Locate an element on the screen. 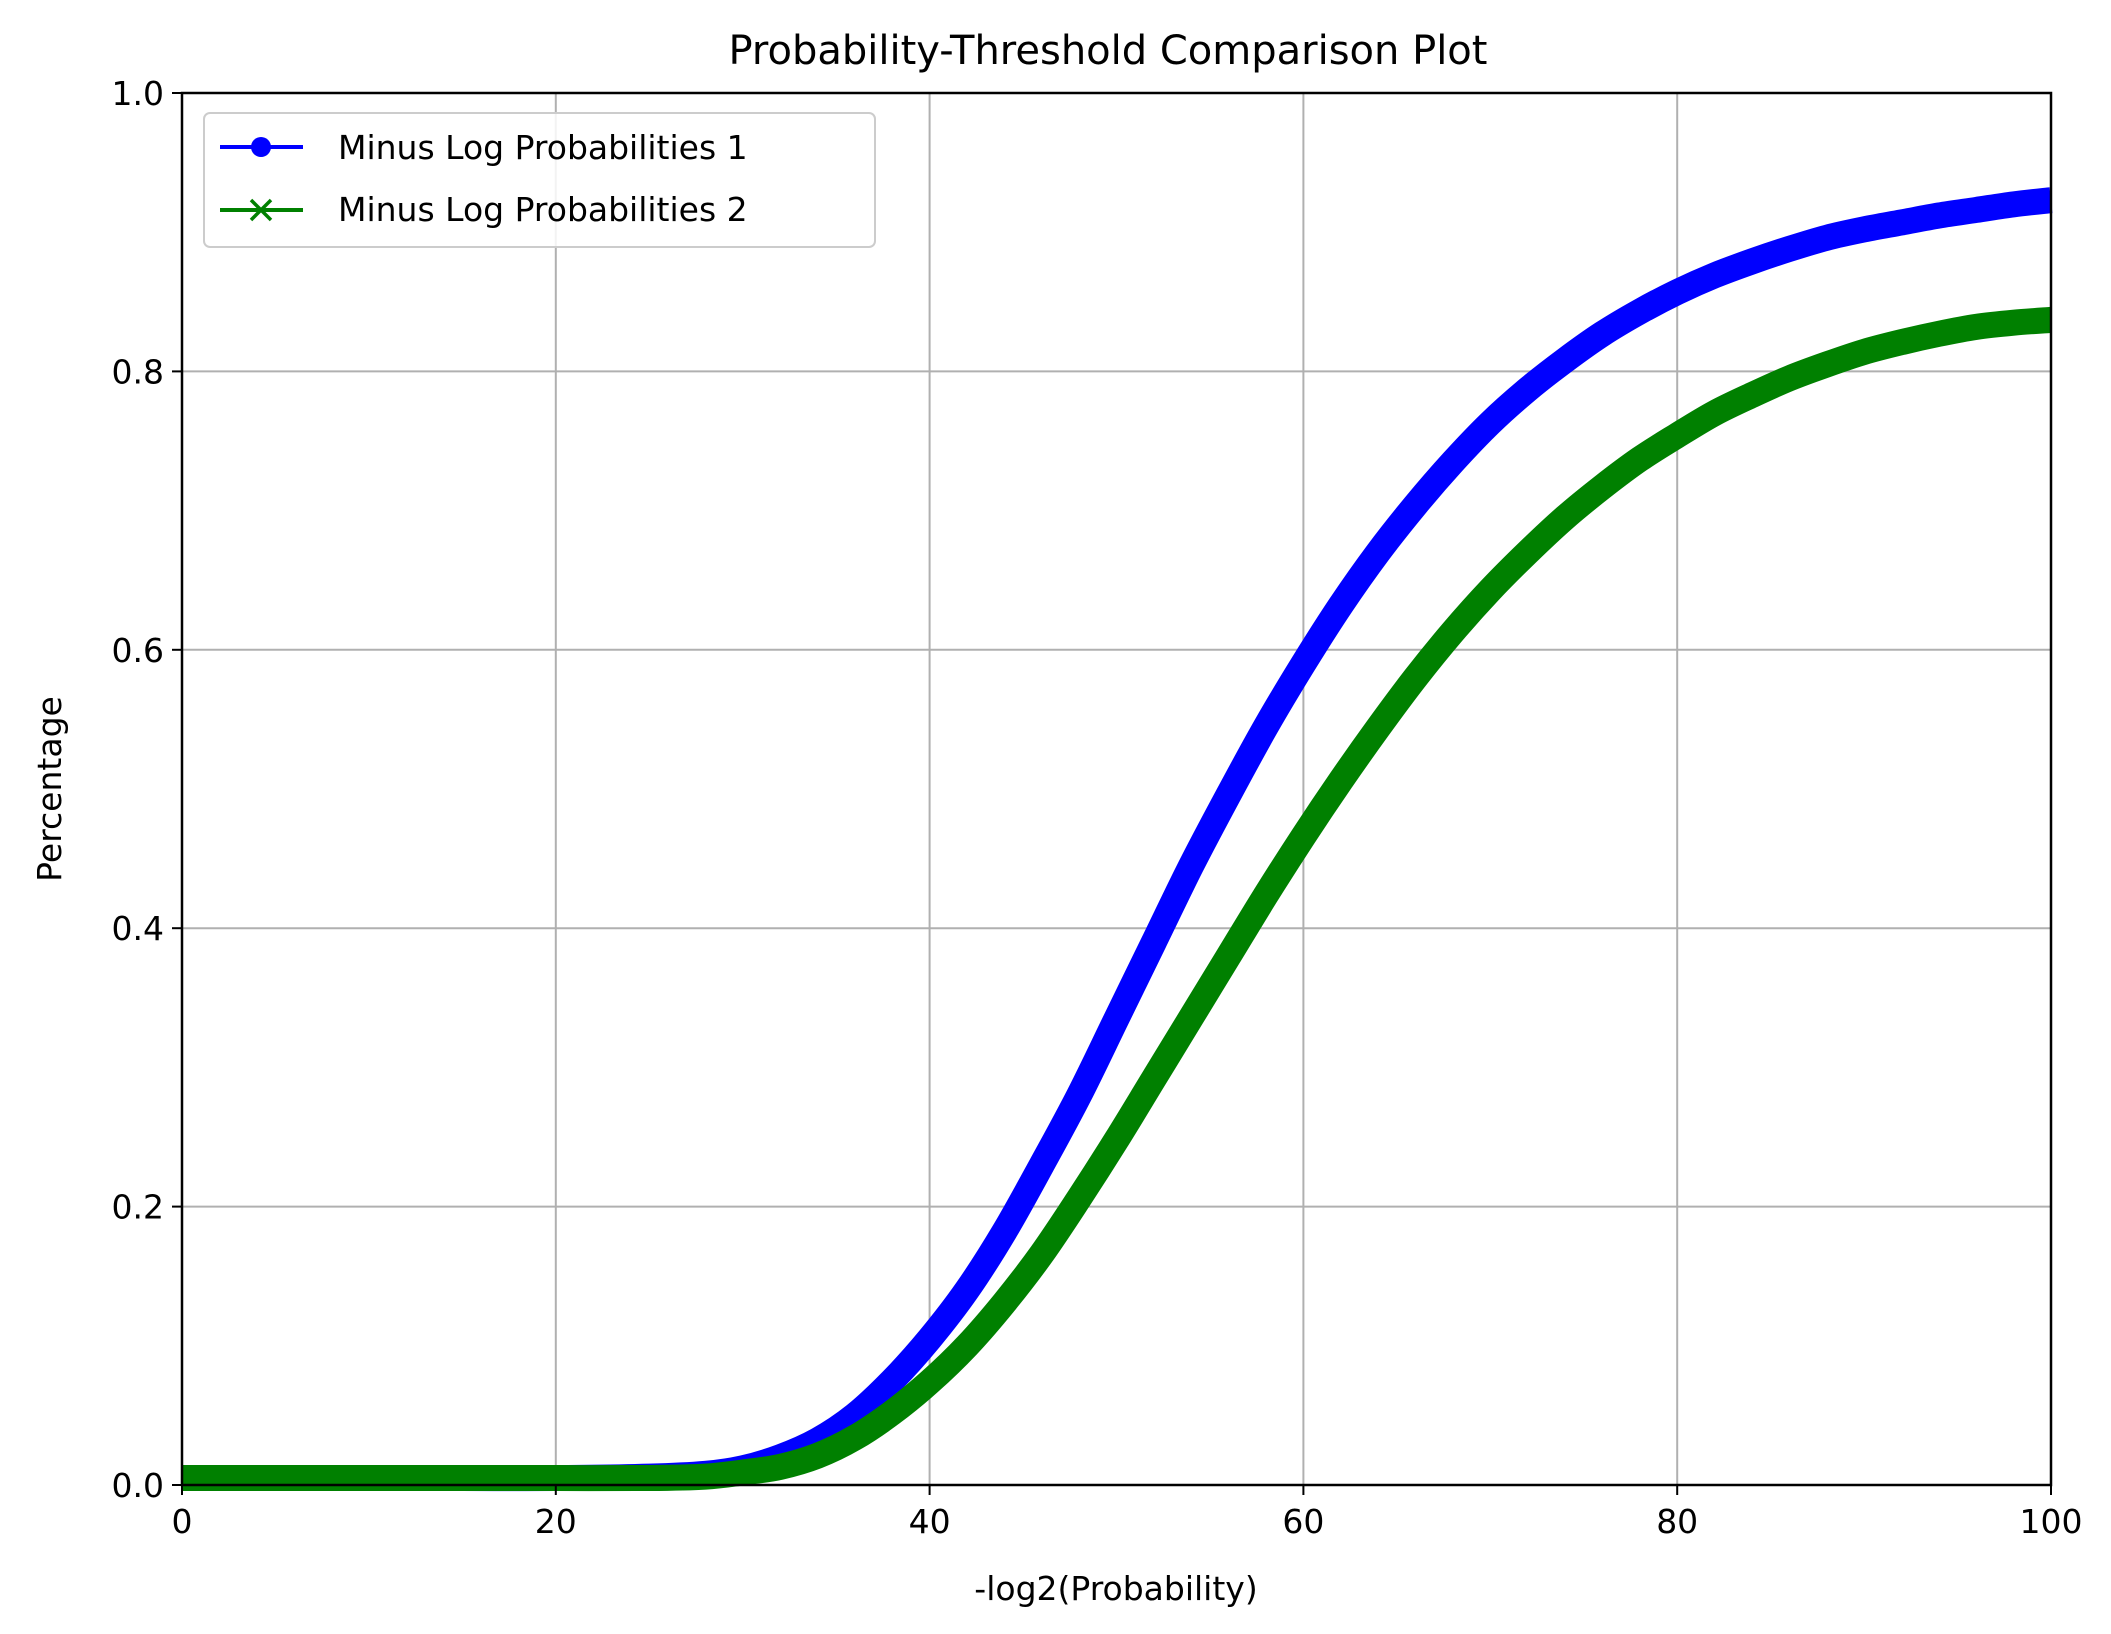 The height and width of the screenshot is (1634, 2111). x-tick-label: 80 is located at coordinates (1677, 1521).